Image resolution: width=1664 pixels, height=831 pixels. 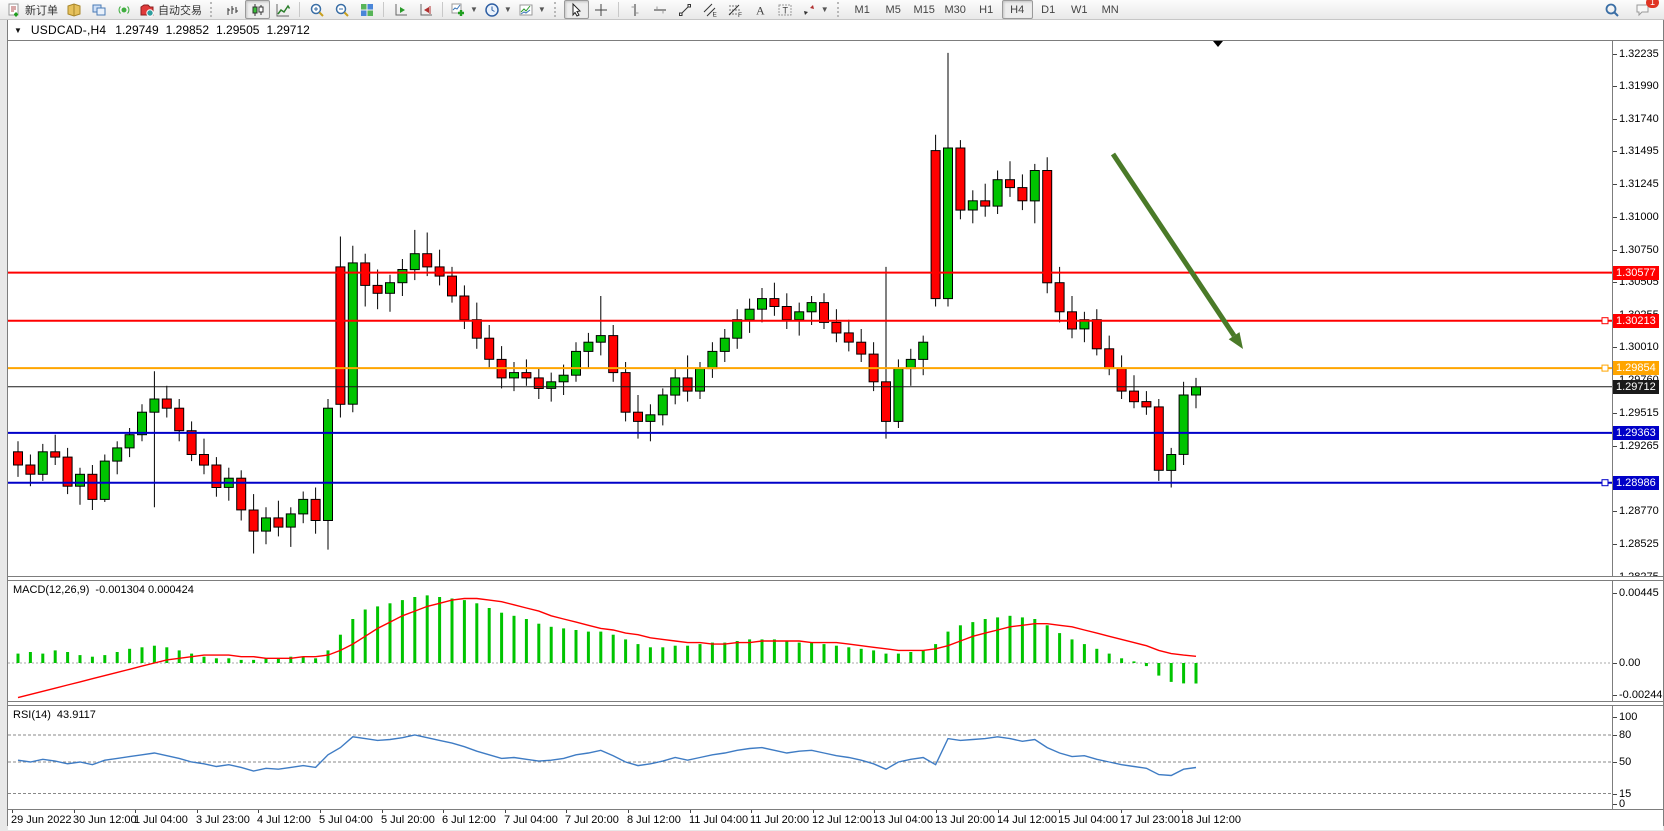 What do you see at coordinates (955, 9) in the screenshot?
I see `toolbar-button-tf-m30: M30` at bounding box center [955, 9].